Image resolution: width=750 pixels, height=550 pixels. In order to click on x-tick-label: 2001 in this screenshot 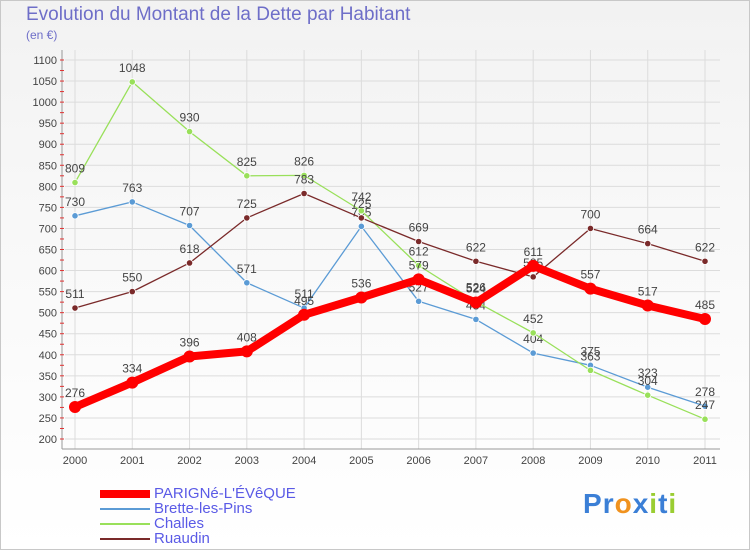, I will do `click(132, 461)`.